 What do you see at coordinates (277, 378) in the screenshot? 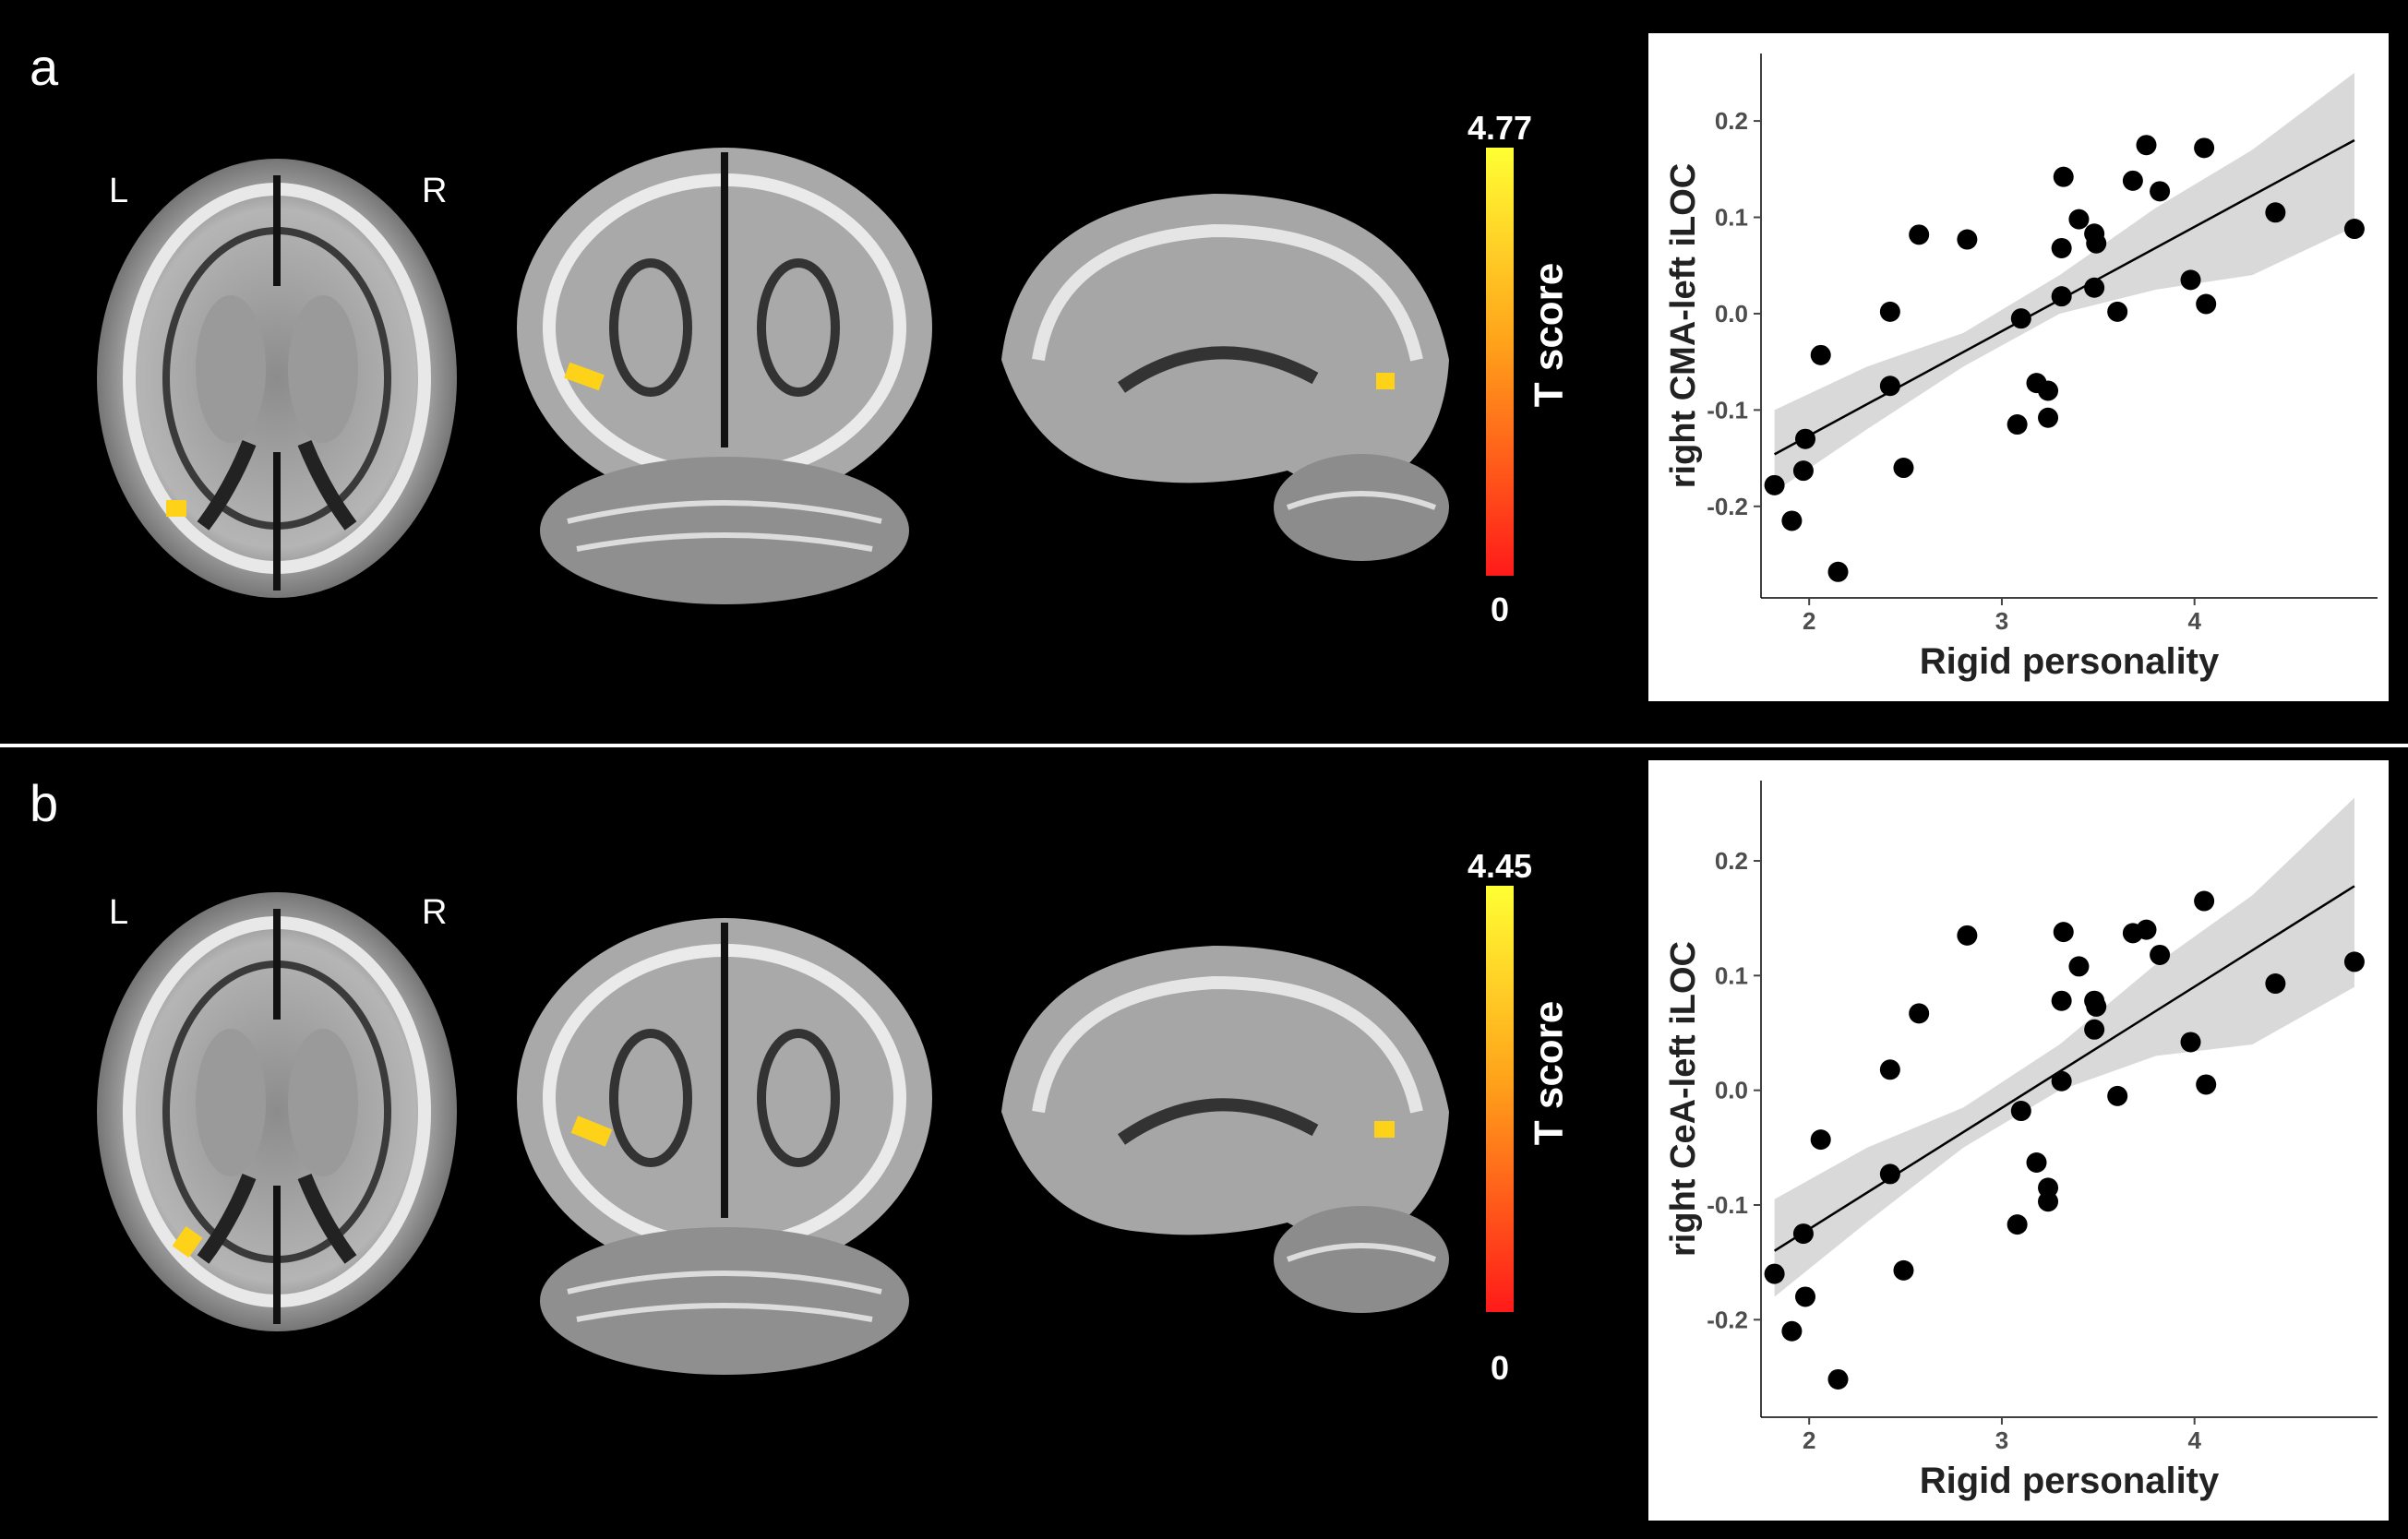
I see `axial-brain-image-a` at bounding box center [277, 378].